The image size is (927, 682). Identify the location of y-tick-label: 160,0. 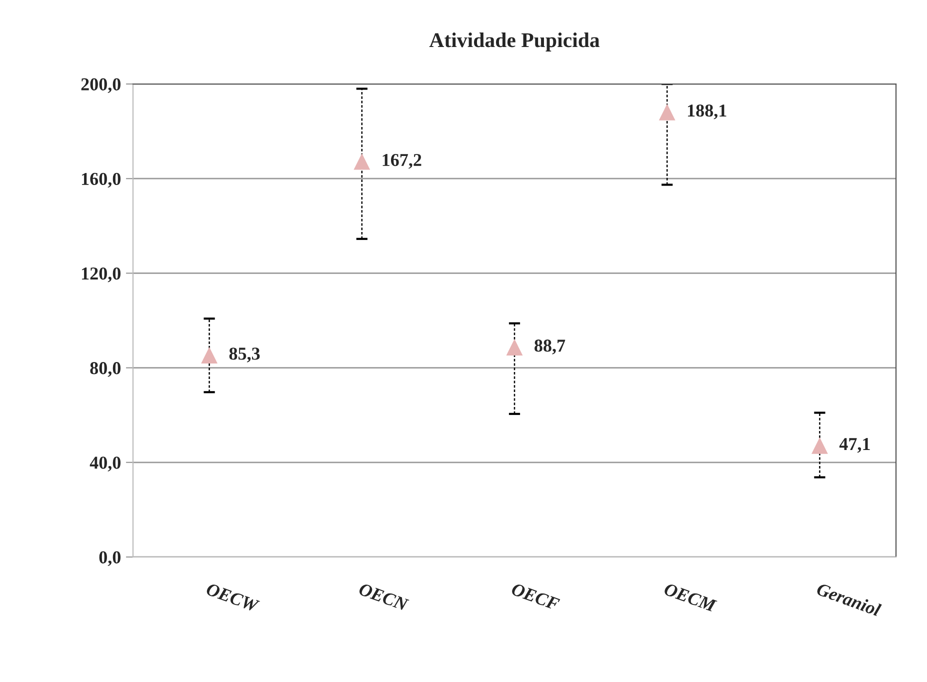
(101, 180).